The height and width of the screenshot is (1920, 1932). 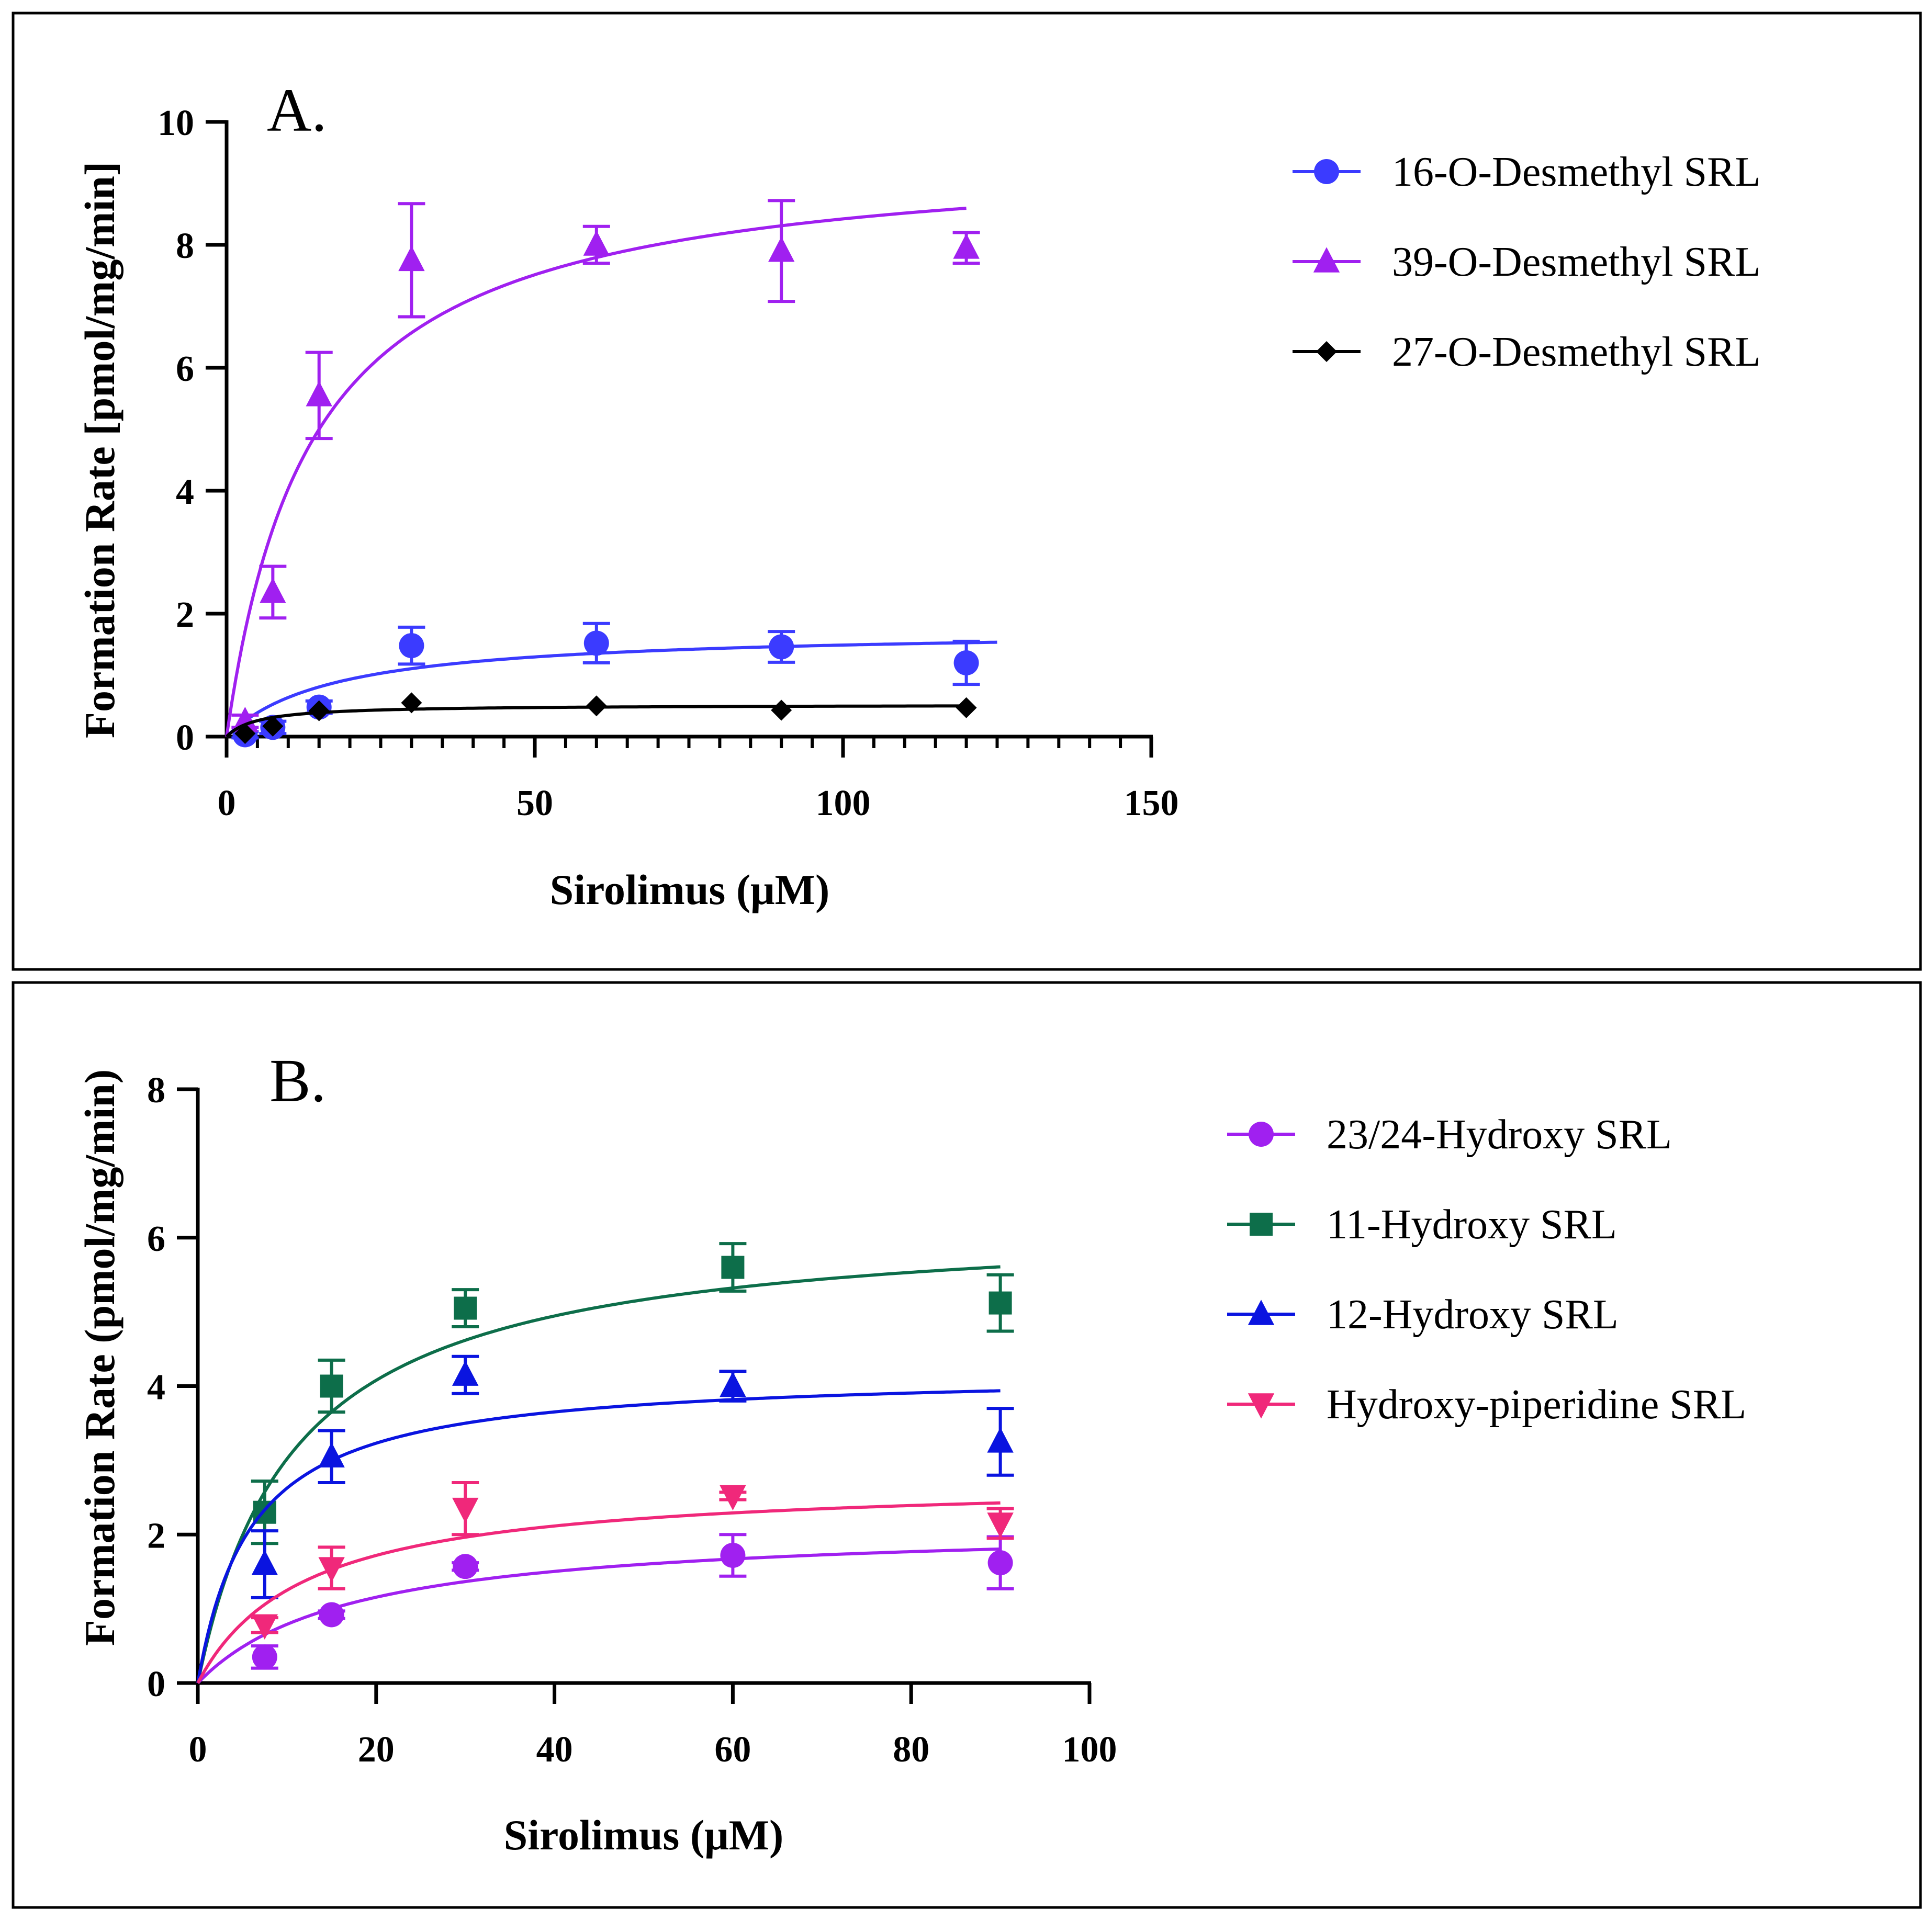 I want to click on panel-b-legend-item-1: 23/24-Hydroxy SRL, so click(x=1449, y=1135).